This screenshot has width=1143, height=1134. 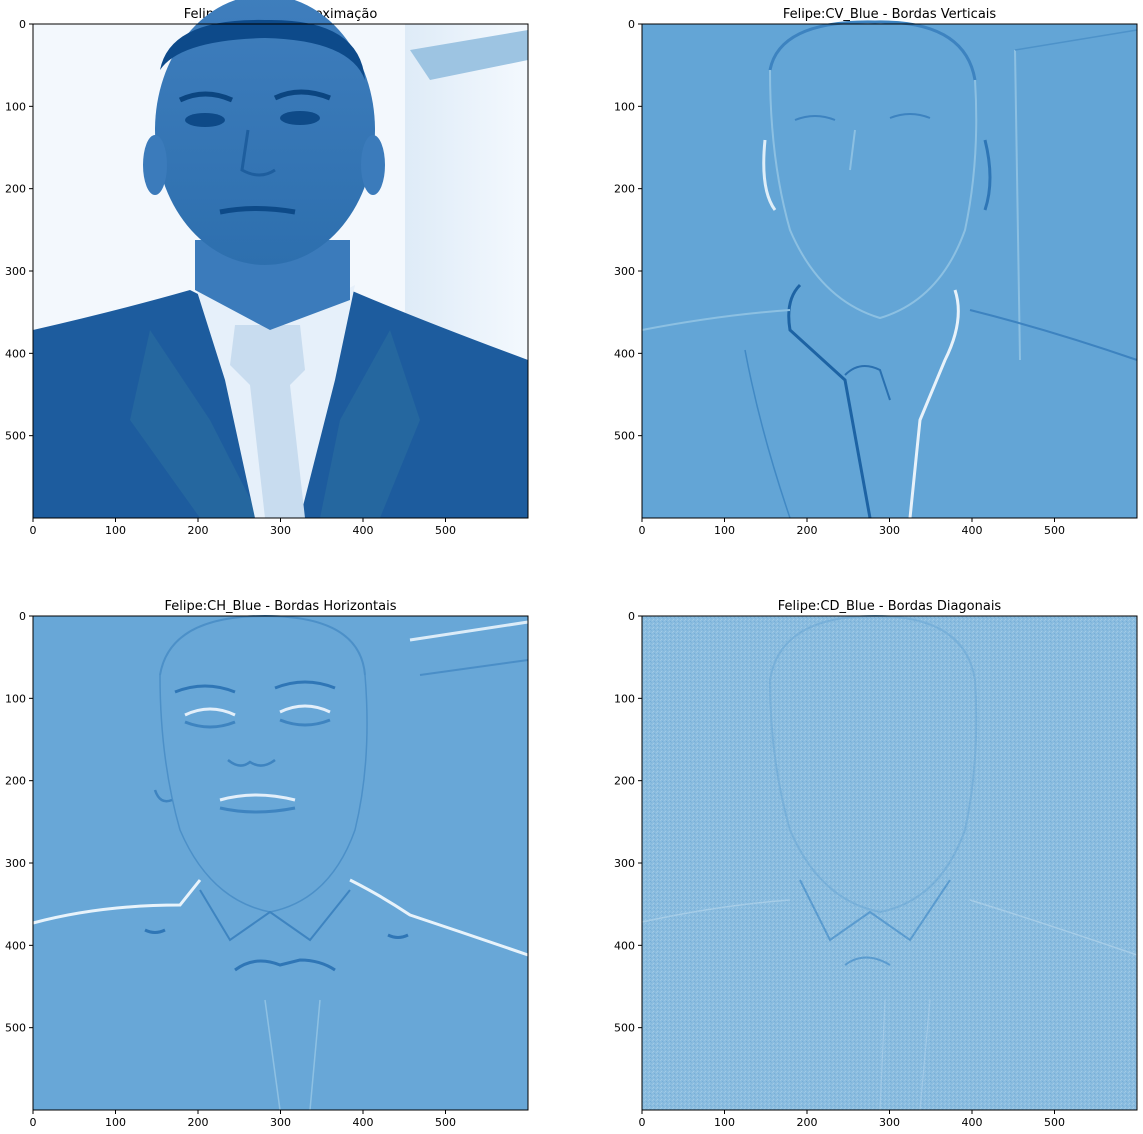 I want to click on panel-title: Felipe:CH_Blue - Bordas Horizontais, so click(x=281, y=606).